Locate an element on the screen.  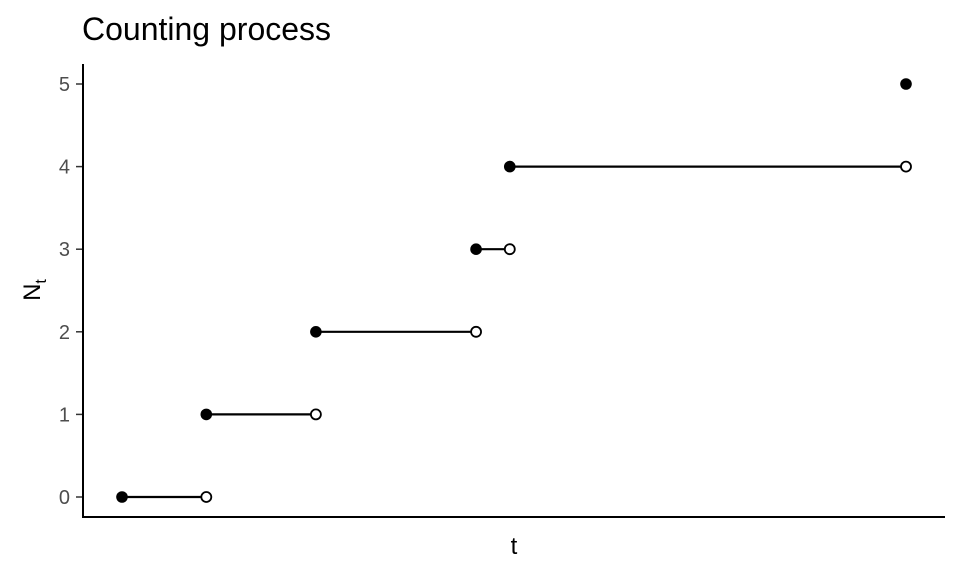
y-tick-label: 1 is located at coordinates (64, 415).